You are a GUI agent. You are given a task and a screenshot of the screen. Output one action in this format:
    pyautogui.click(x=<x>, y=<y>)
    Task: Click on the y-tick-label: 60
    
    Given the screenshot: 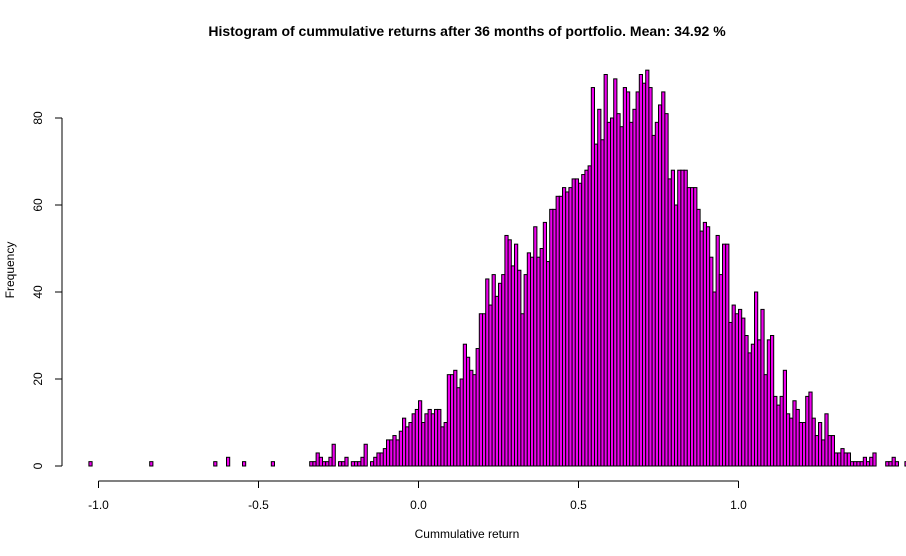 What is the action you would take?
    pyautogui.click(x=38, y=205)
    